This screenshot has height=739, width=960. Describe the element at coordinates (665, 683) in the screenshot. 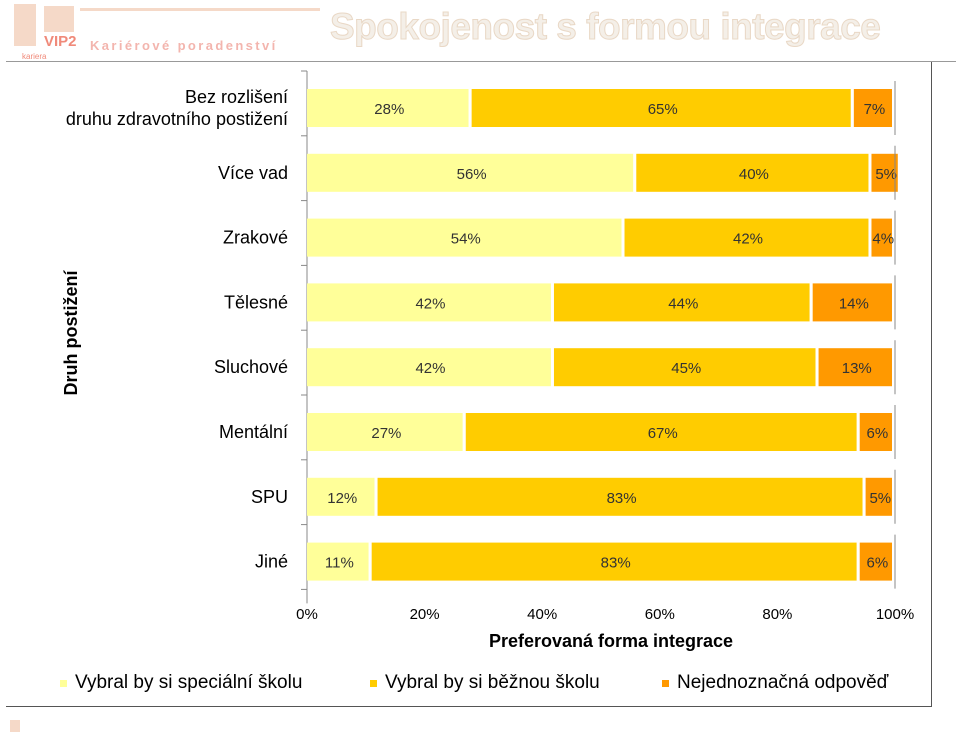

I see `legend-swatch-ambiguous` at that location.